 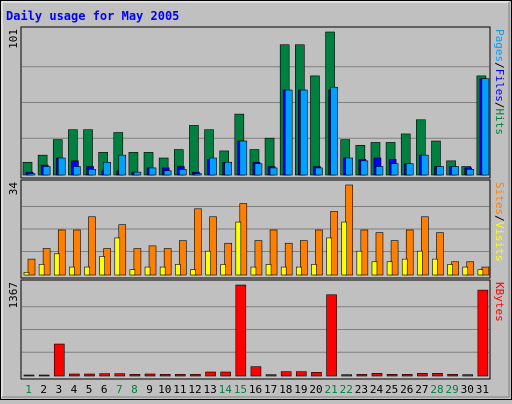 I want to click on x-tick-label-day-5: 5, so click(x=89, y=389).